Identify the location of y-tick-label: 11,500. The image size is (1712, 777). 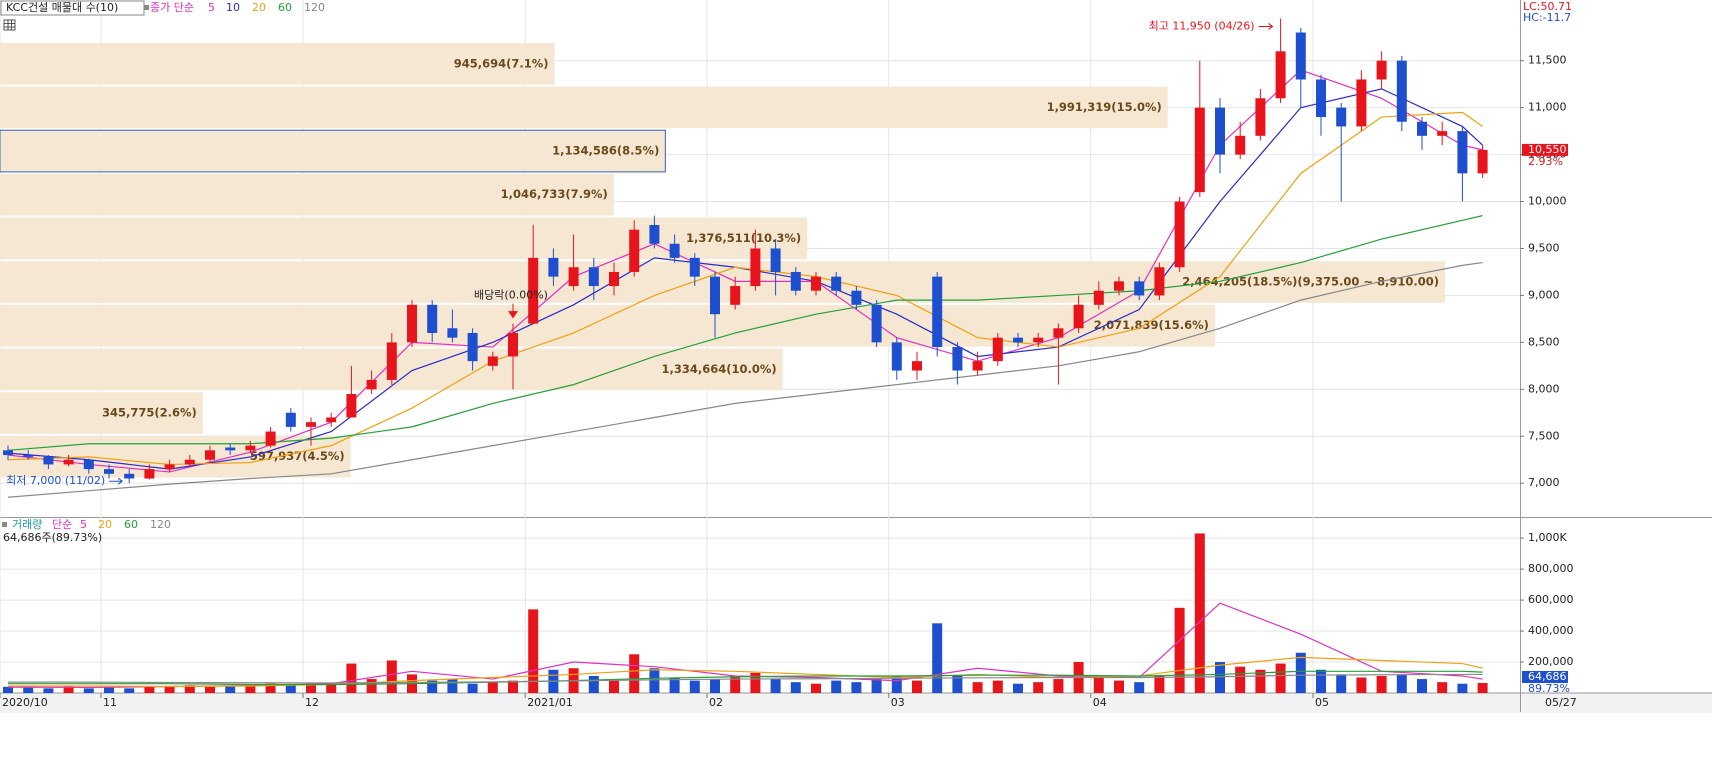
(1547, 60).